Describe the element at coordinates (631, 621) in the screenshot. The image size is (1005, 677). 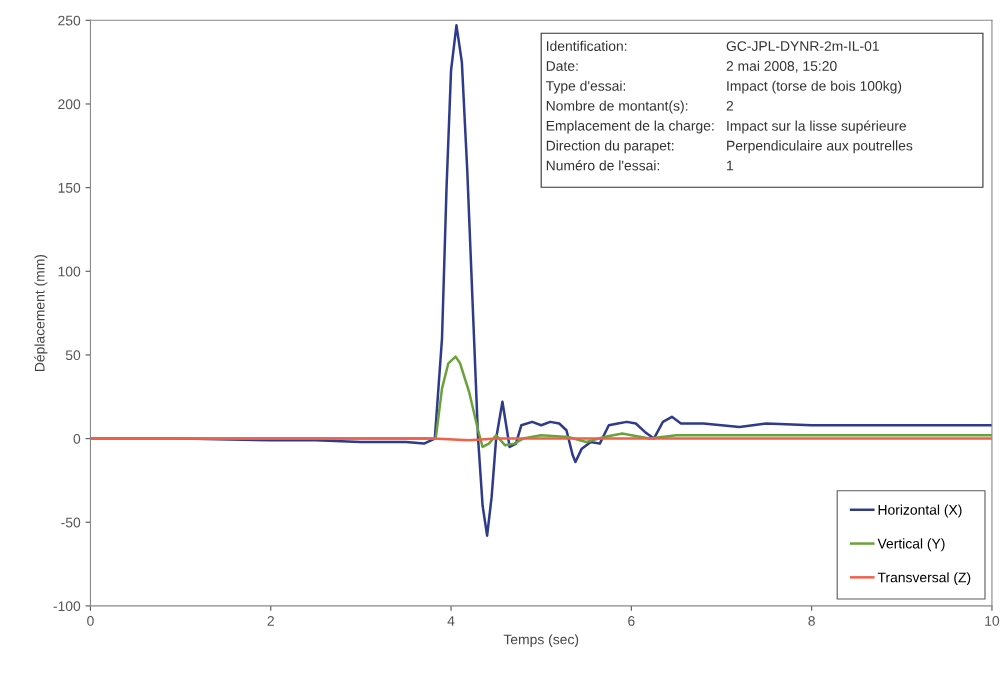
I see `x-tick-label: 6` at that location.